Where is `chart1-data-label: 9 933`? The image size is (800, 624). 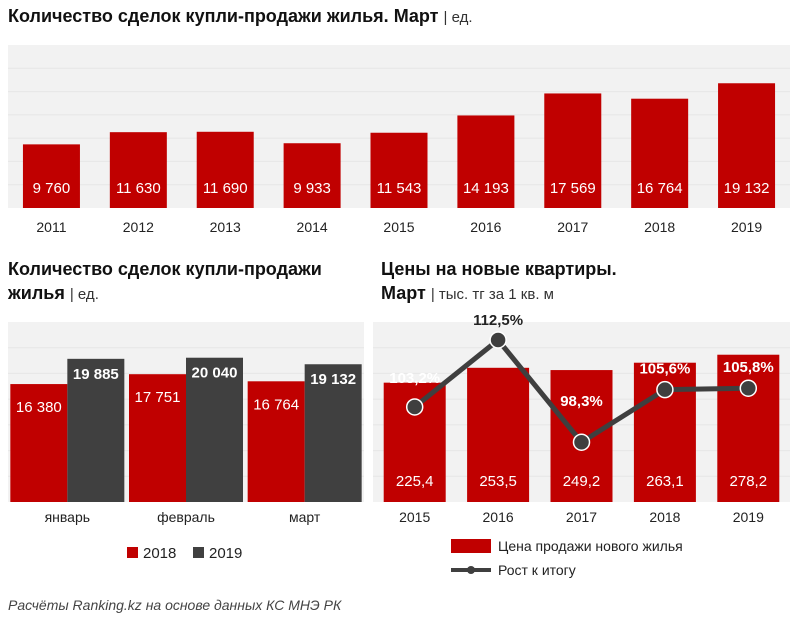 chart1-data-label: 9 933 is located at coordinates (312, 188).